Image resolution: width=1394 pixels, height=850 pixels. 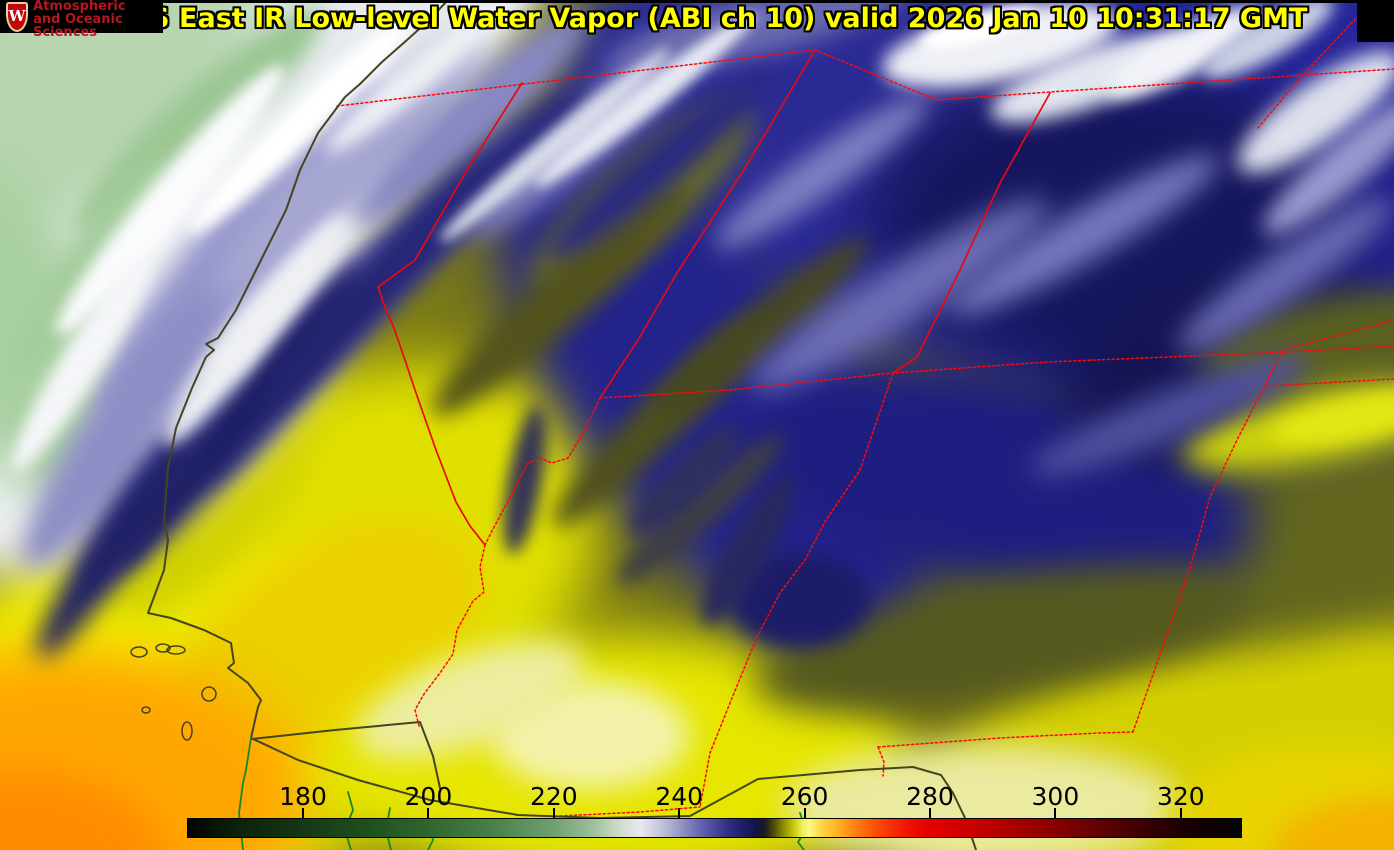 I want to click on colorbar-tick-label: 280, so click(x=930, y=796).